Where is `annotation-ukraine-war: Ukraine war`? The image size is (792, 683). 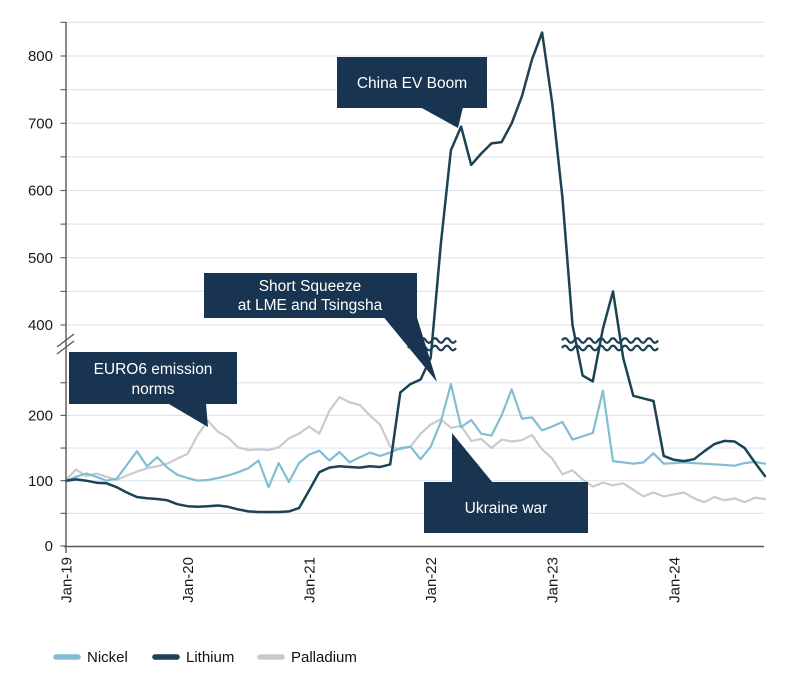 annotation-ukraine-war: Ukraine war is located at coordinates (506, 483).